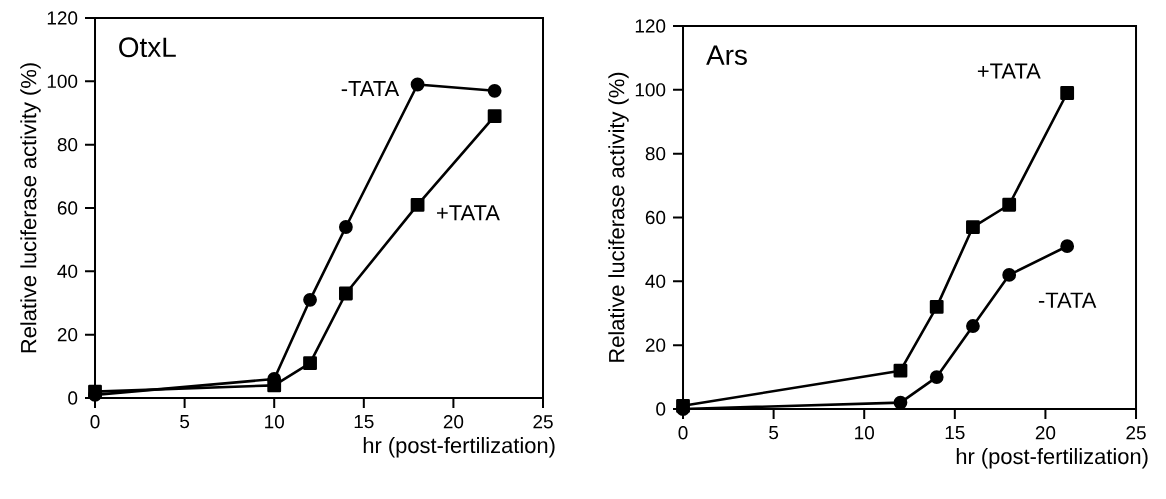  I want to click on text: OtxL, so click(147, 47).